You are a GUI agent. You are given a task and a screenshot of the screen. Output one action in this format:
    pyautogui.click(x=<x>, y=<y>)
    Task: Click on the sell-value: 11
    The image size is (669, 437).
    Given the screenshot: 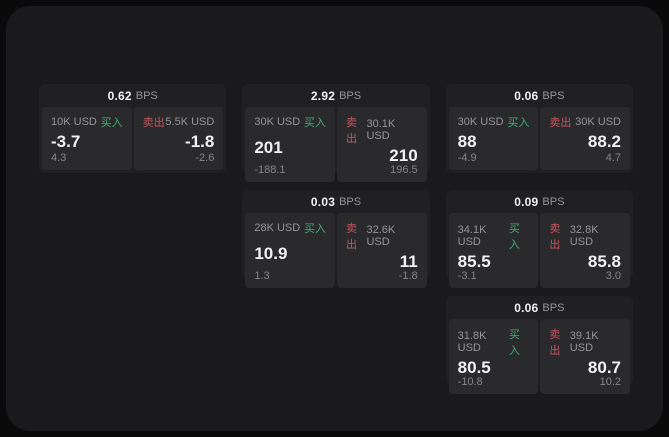 What is the action you would take?
    pyautogui.click(x=408, y=261)
    